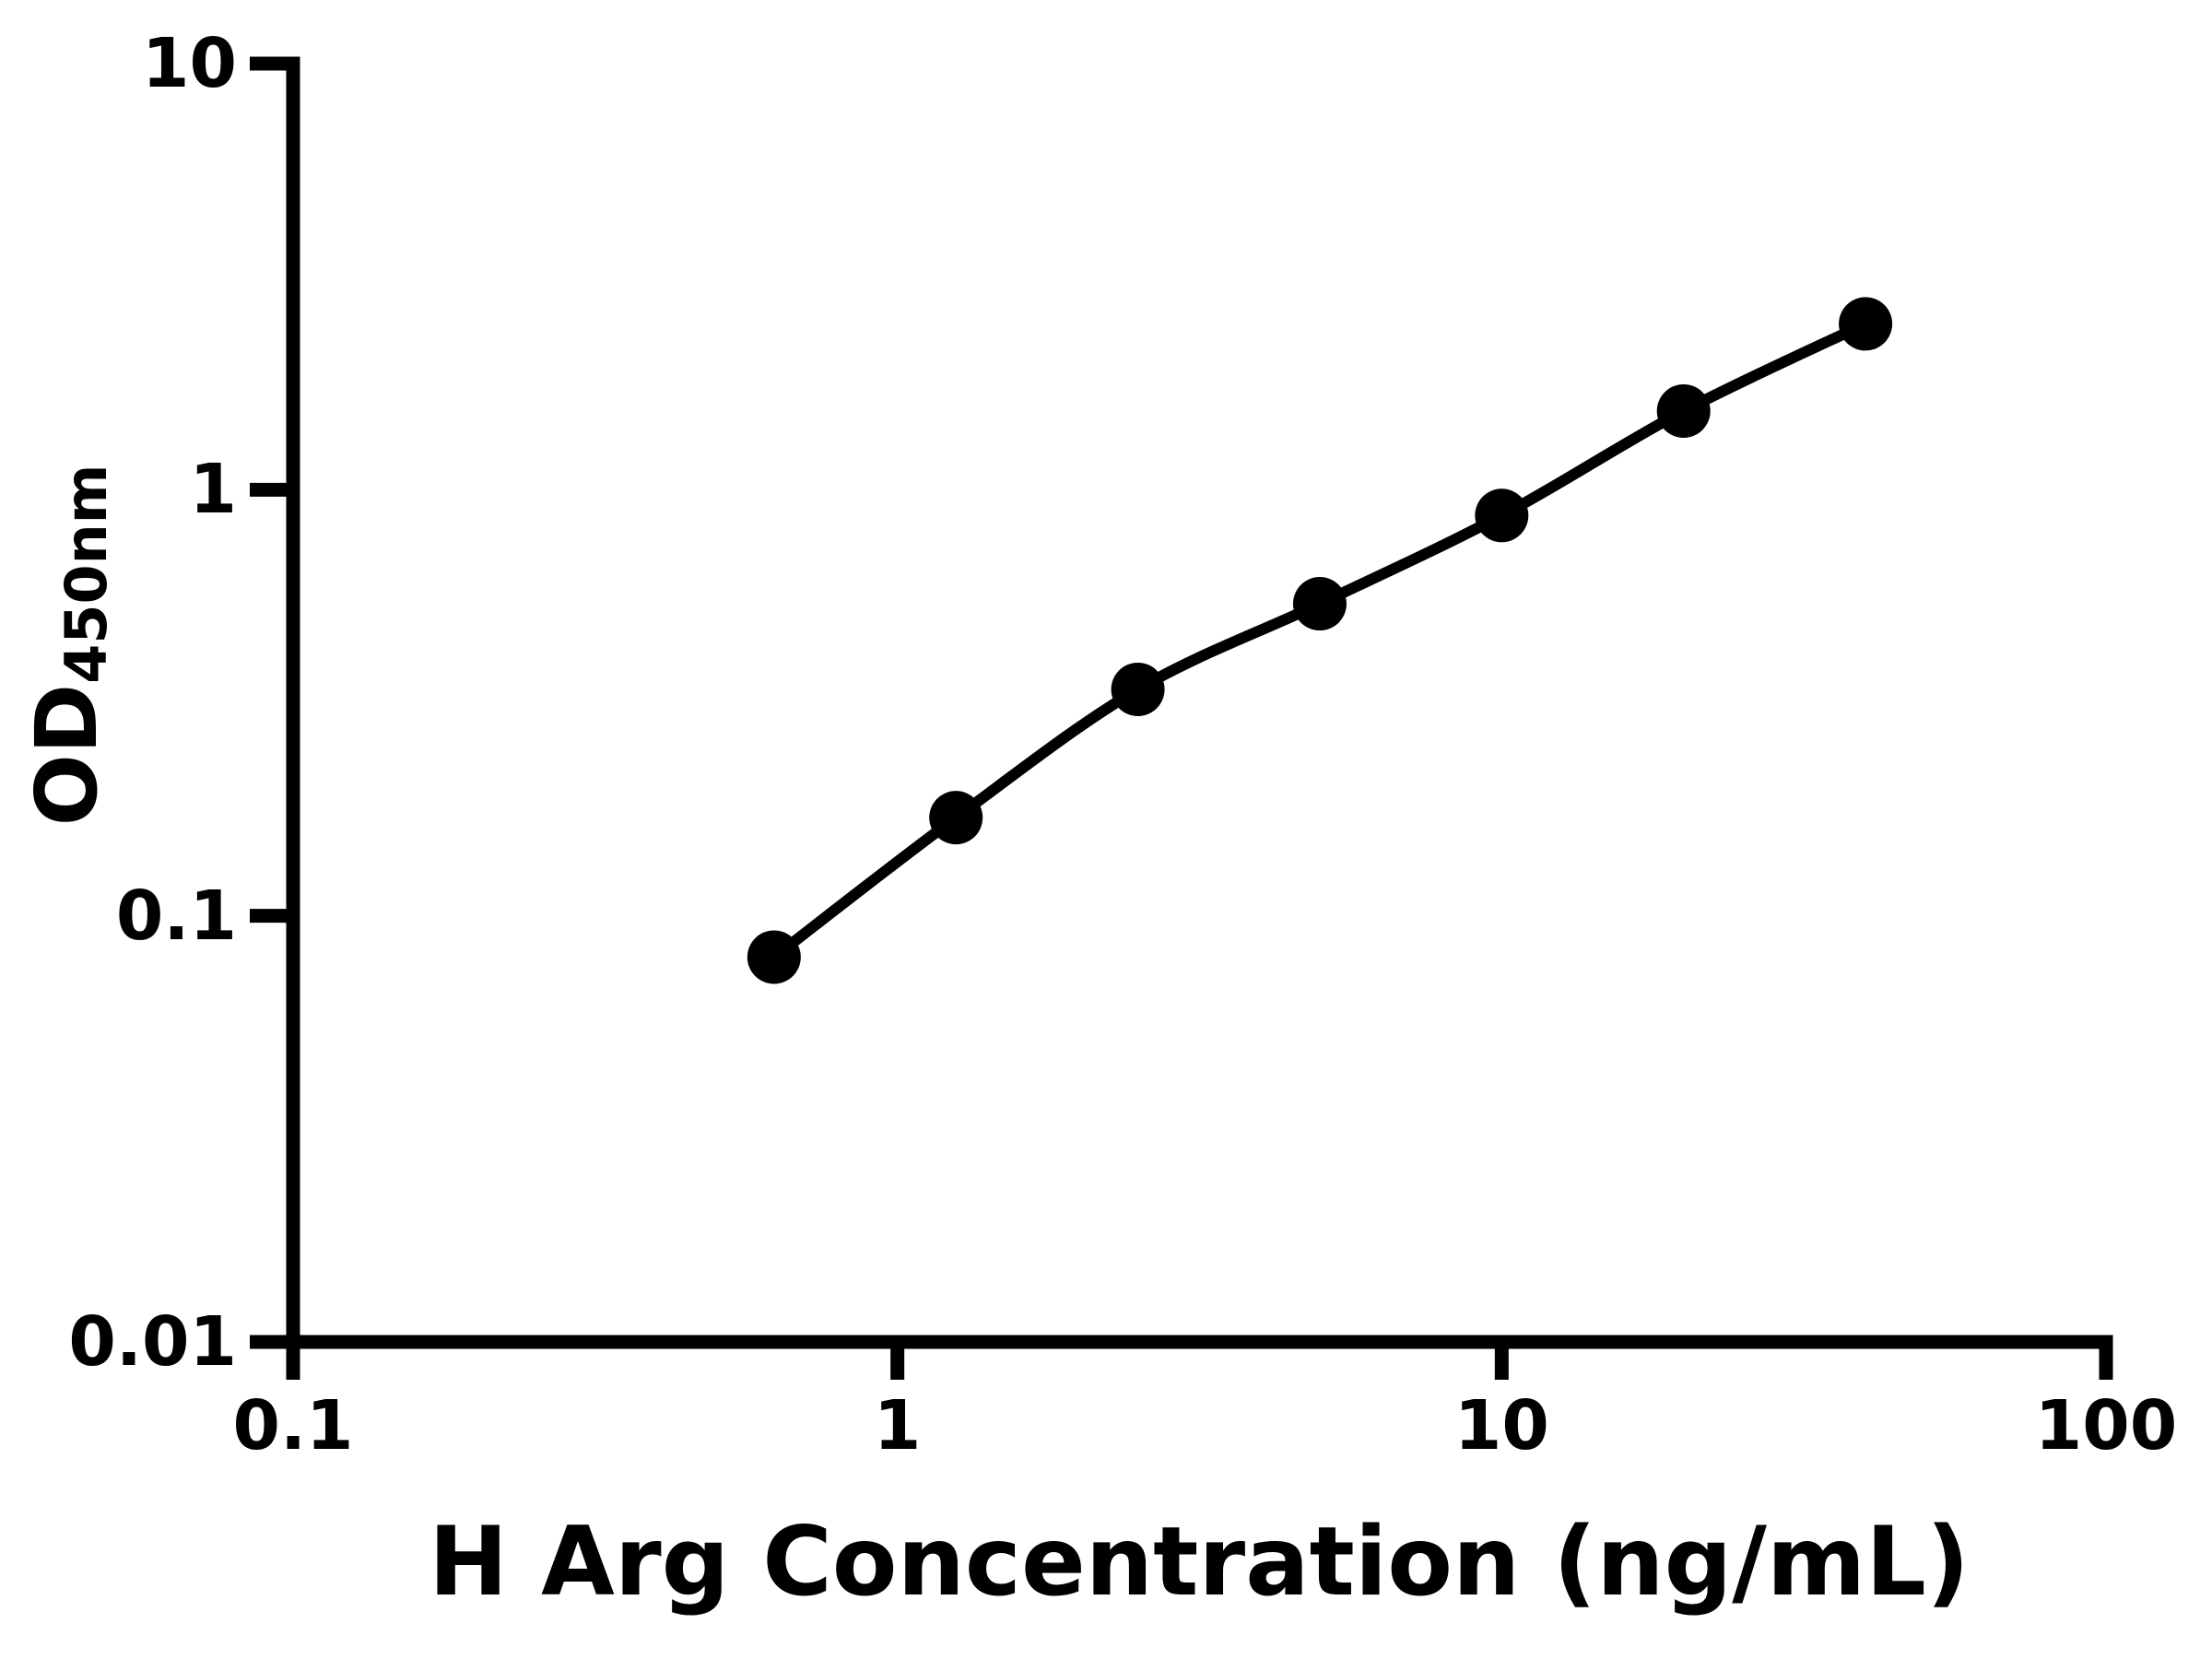 The height and width of the screenshot is (1659, 2212). Describe the element at coordinates (87, 574) in the screenshot. I see `y-axis-title-subscript: 450nm` at that location.